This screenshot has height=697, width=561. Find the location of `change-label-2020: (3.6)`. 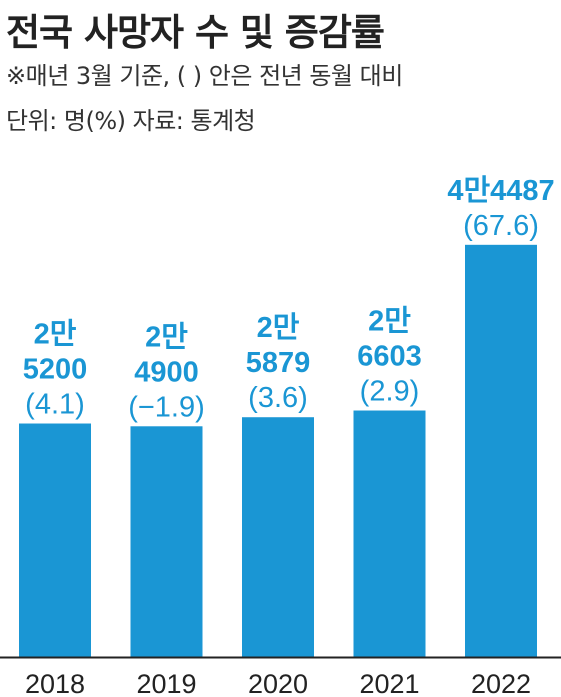

change-label-2020: (3.6) is located at coordinates (278, 398).